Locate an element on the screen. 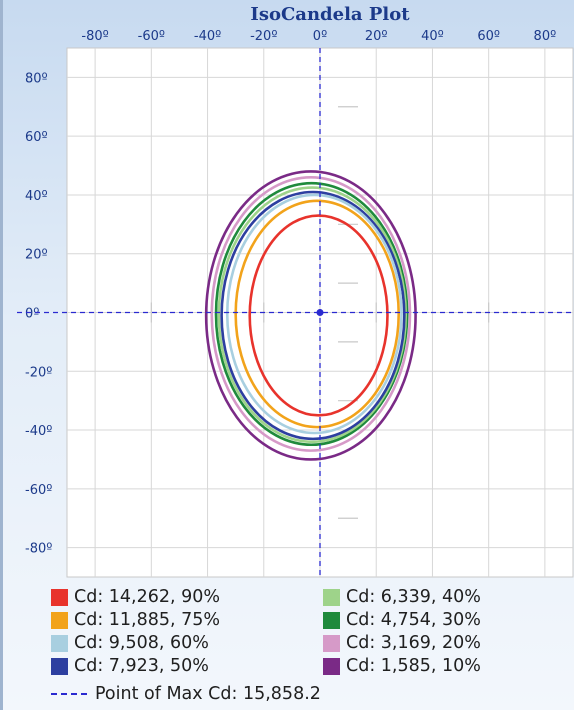 This screenshot has height=710, width=574. legend-item: Cd: 1,585, 10% is located at coordinates (402, 666).